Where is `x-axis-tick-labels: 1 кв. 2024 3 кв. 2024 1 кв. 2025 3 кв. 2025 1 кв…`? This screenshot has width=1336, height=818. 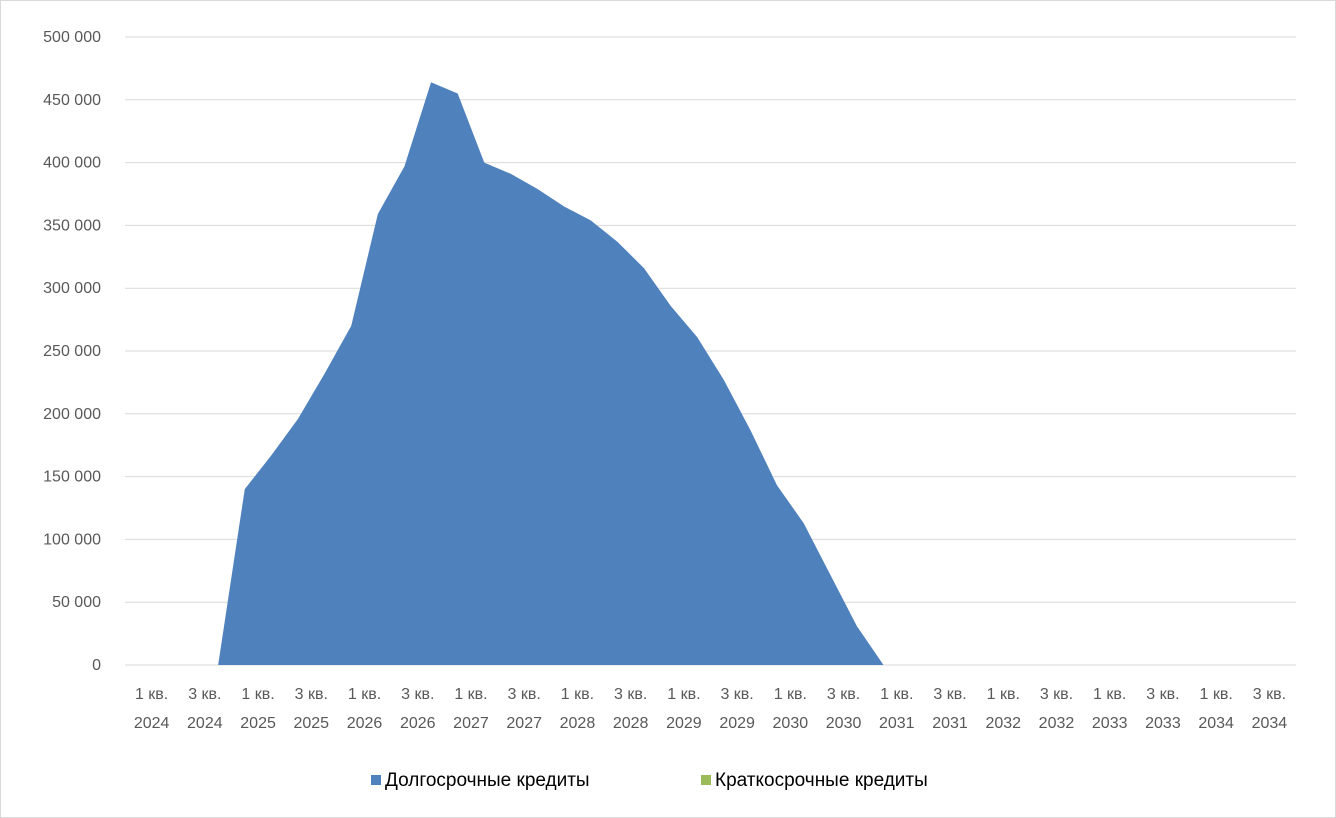
x-axis-tick-labels: 1 кв. 2024 3 кв. 2024 1 кв. 2025 3 кв. 2025 1 кв… is located at coordinates (710, 709).